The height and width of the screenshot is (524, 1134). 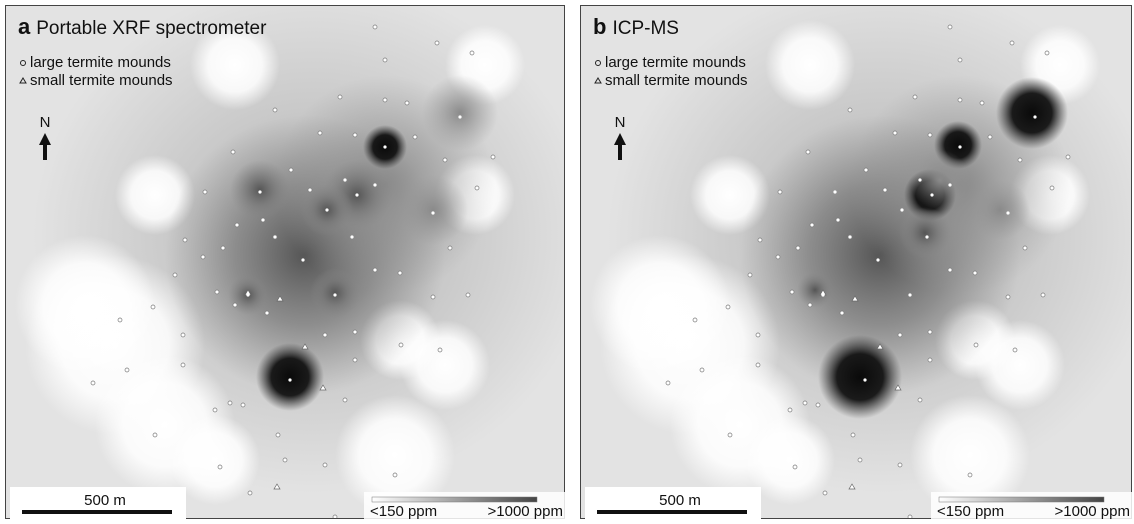 I want to click on legend-label: small termite mounds, so click(x=101, y=80).